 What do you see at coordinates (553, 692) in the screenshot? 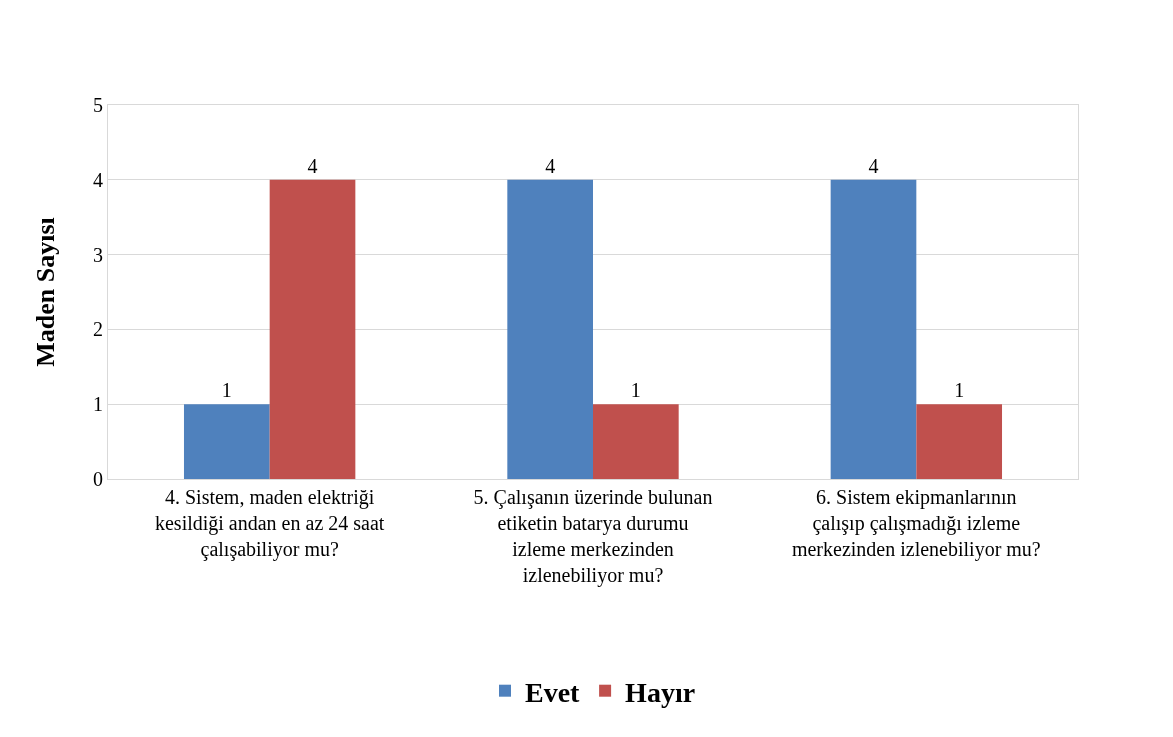
I see `legend-label: Evet` at bounding box center [553, 692].